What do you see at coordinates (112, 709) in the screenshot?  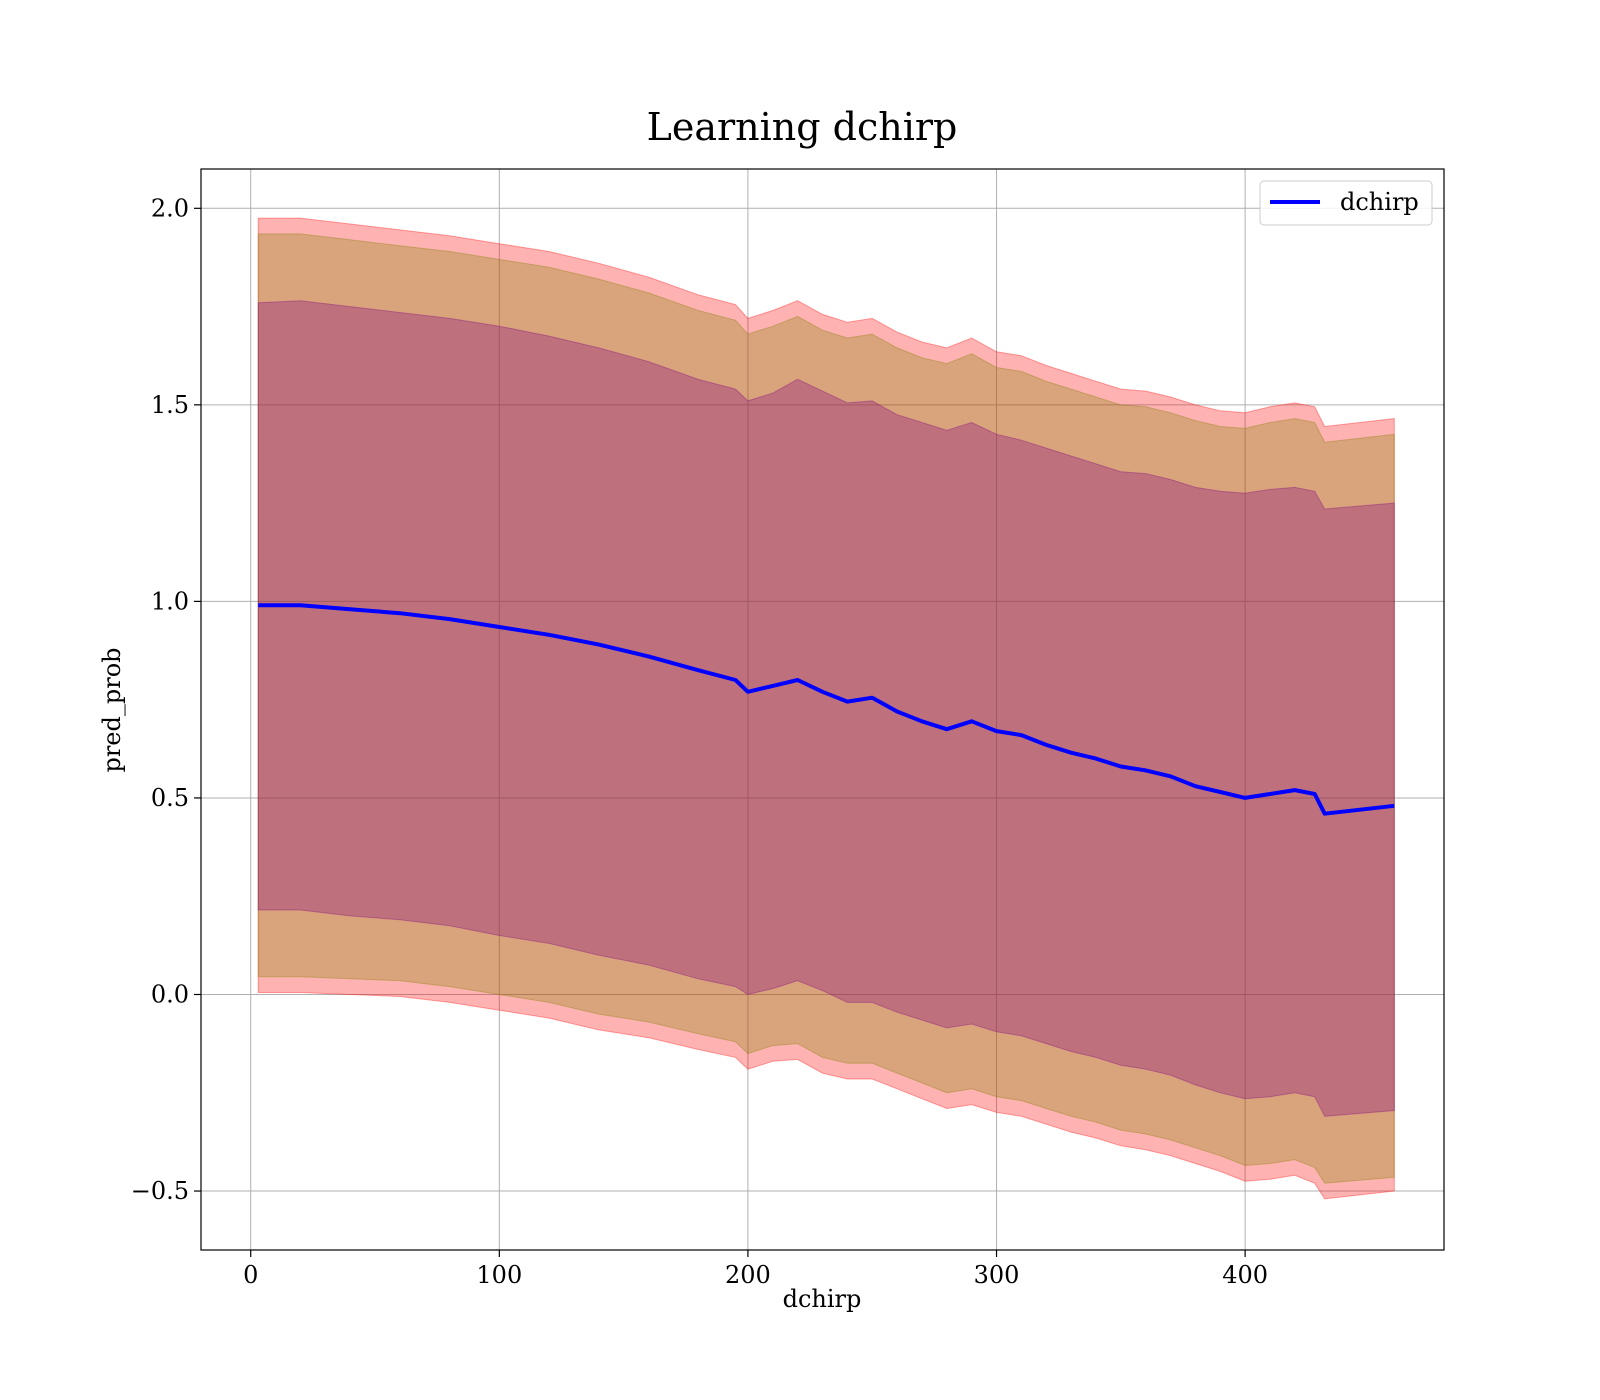 I see `y-axis-label: pred_prob` at bounding box center [112, 709].